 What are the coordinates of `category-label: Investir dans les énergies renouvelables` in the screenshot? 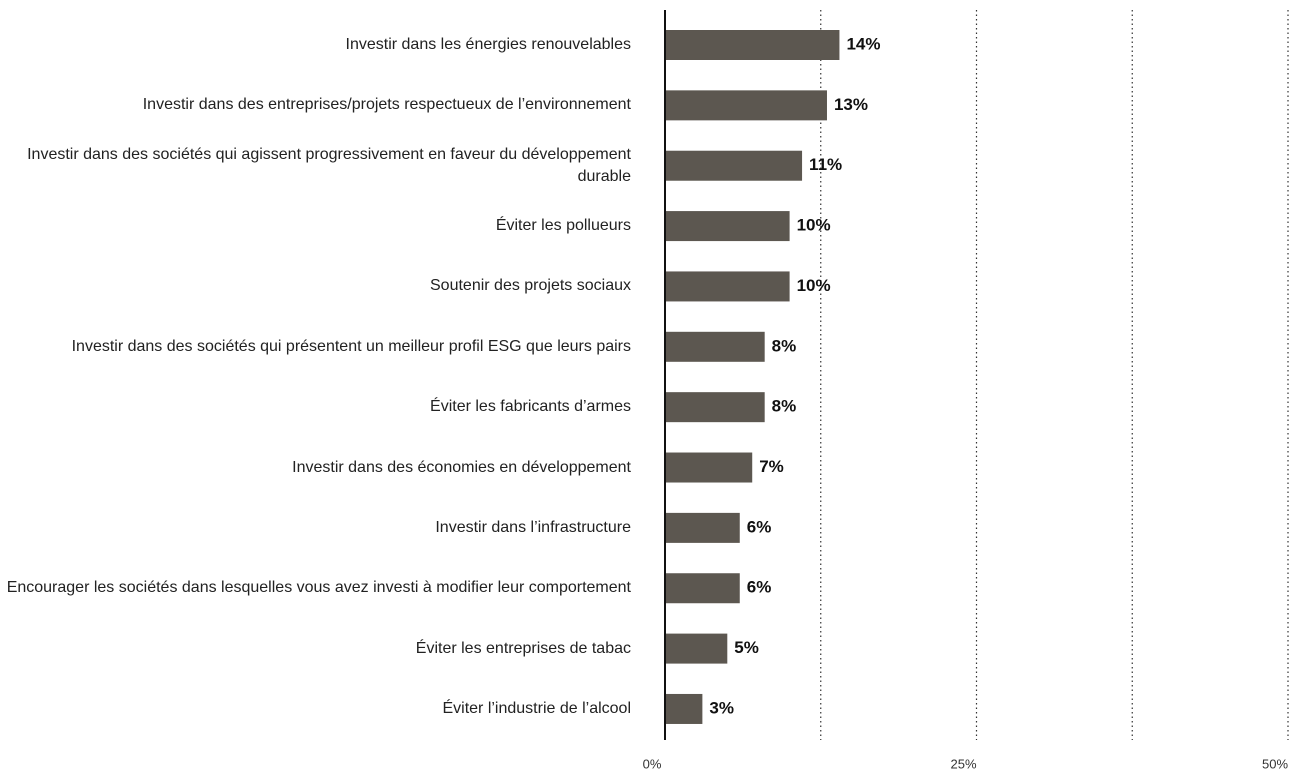 It's located at (488, 44).